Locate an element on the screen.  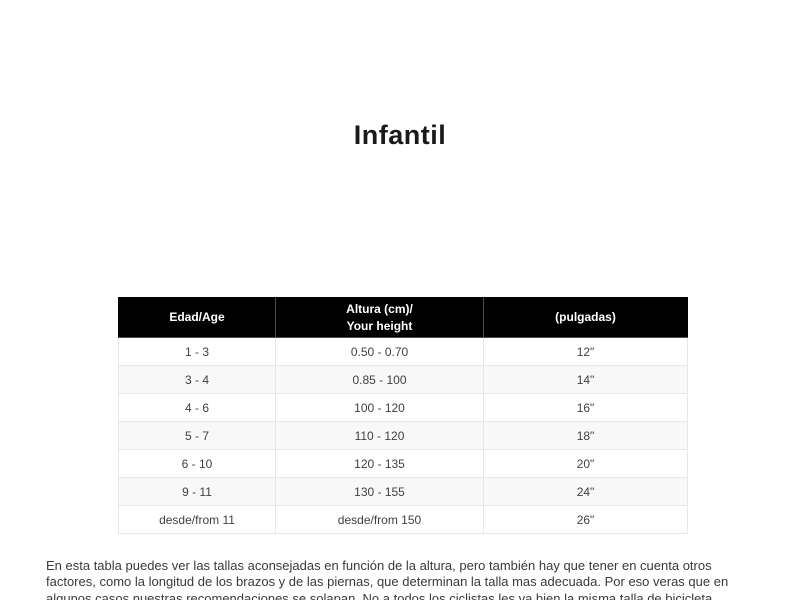
table-cell: 100 - 120 is located at coordinates (379, 407).